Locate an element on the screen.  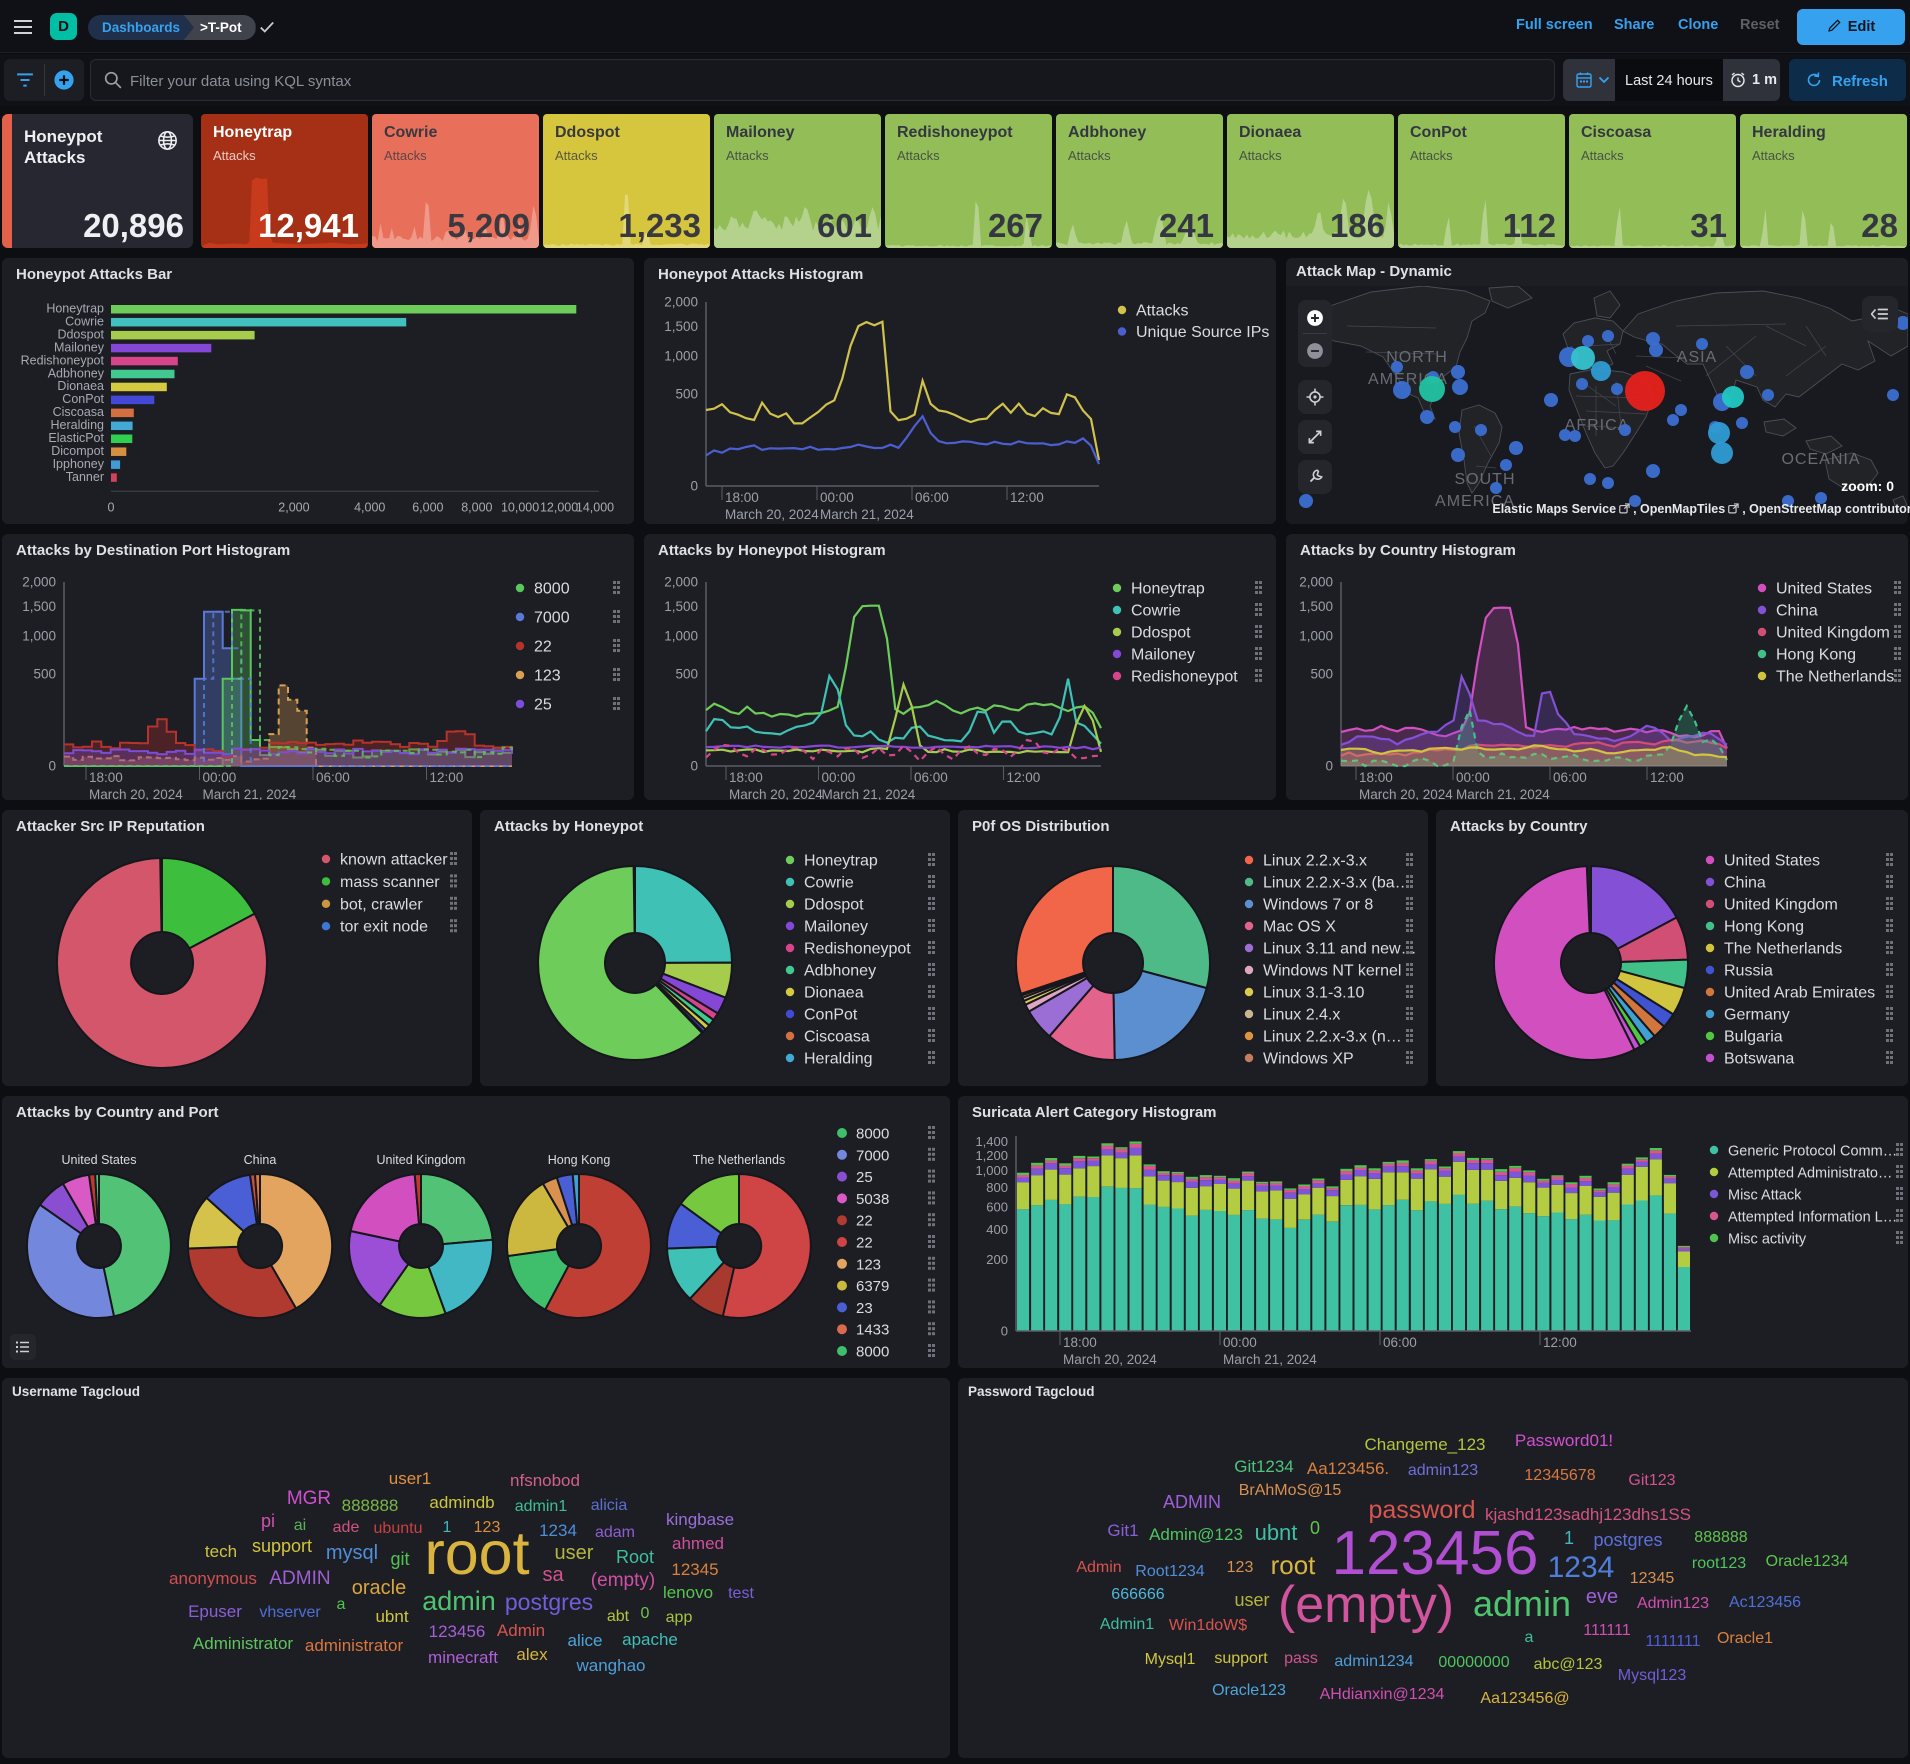
svg-text: Admin@123 is located at coordinates (1196, 1534).